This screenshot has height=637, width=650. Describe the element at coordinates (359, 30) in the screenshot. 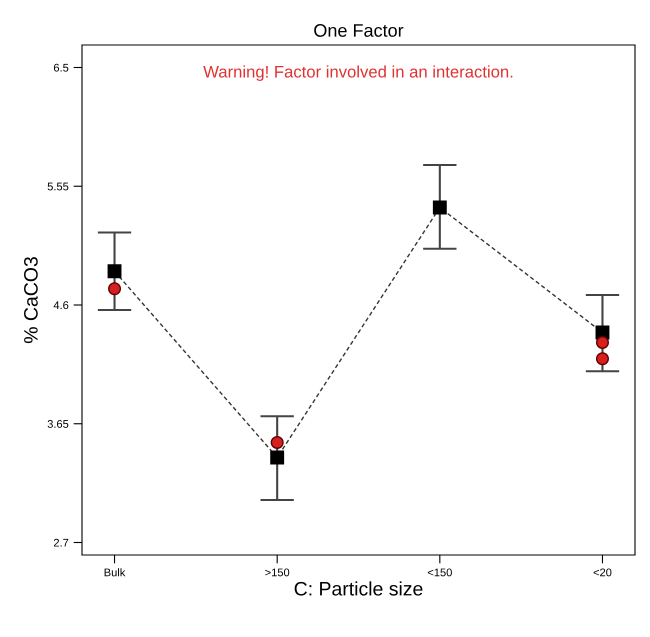

I see `chart-title: One Factor` at that location.